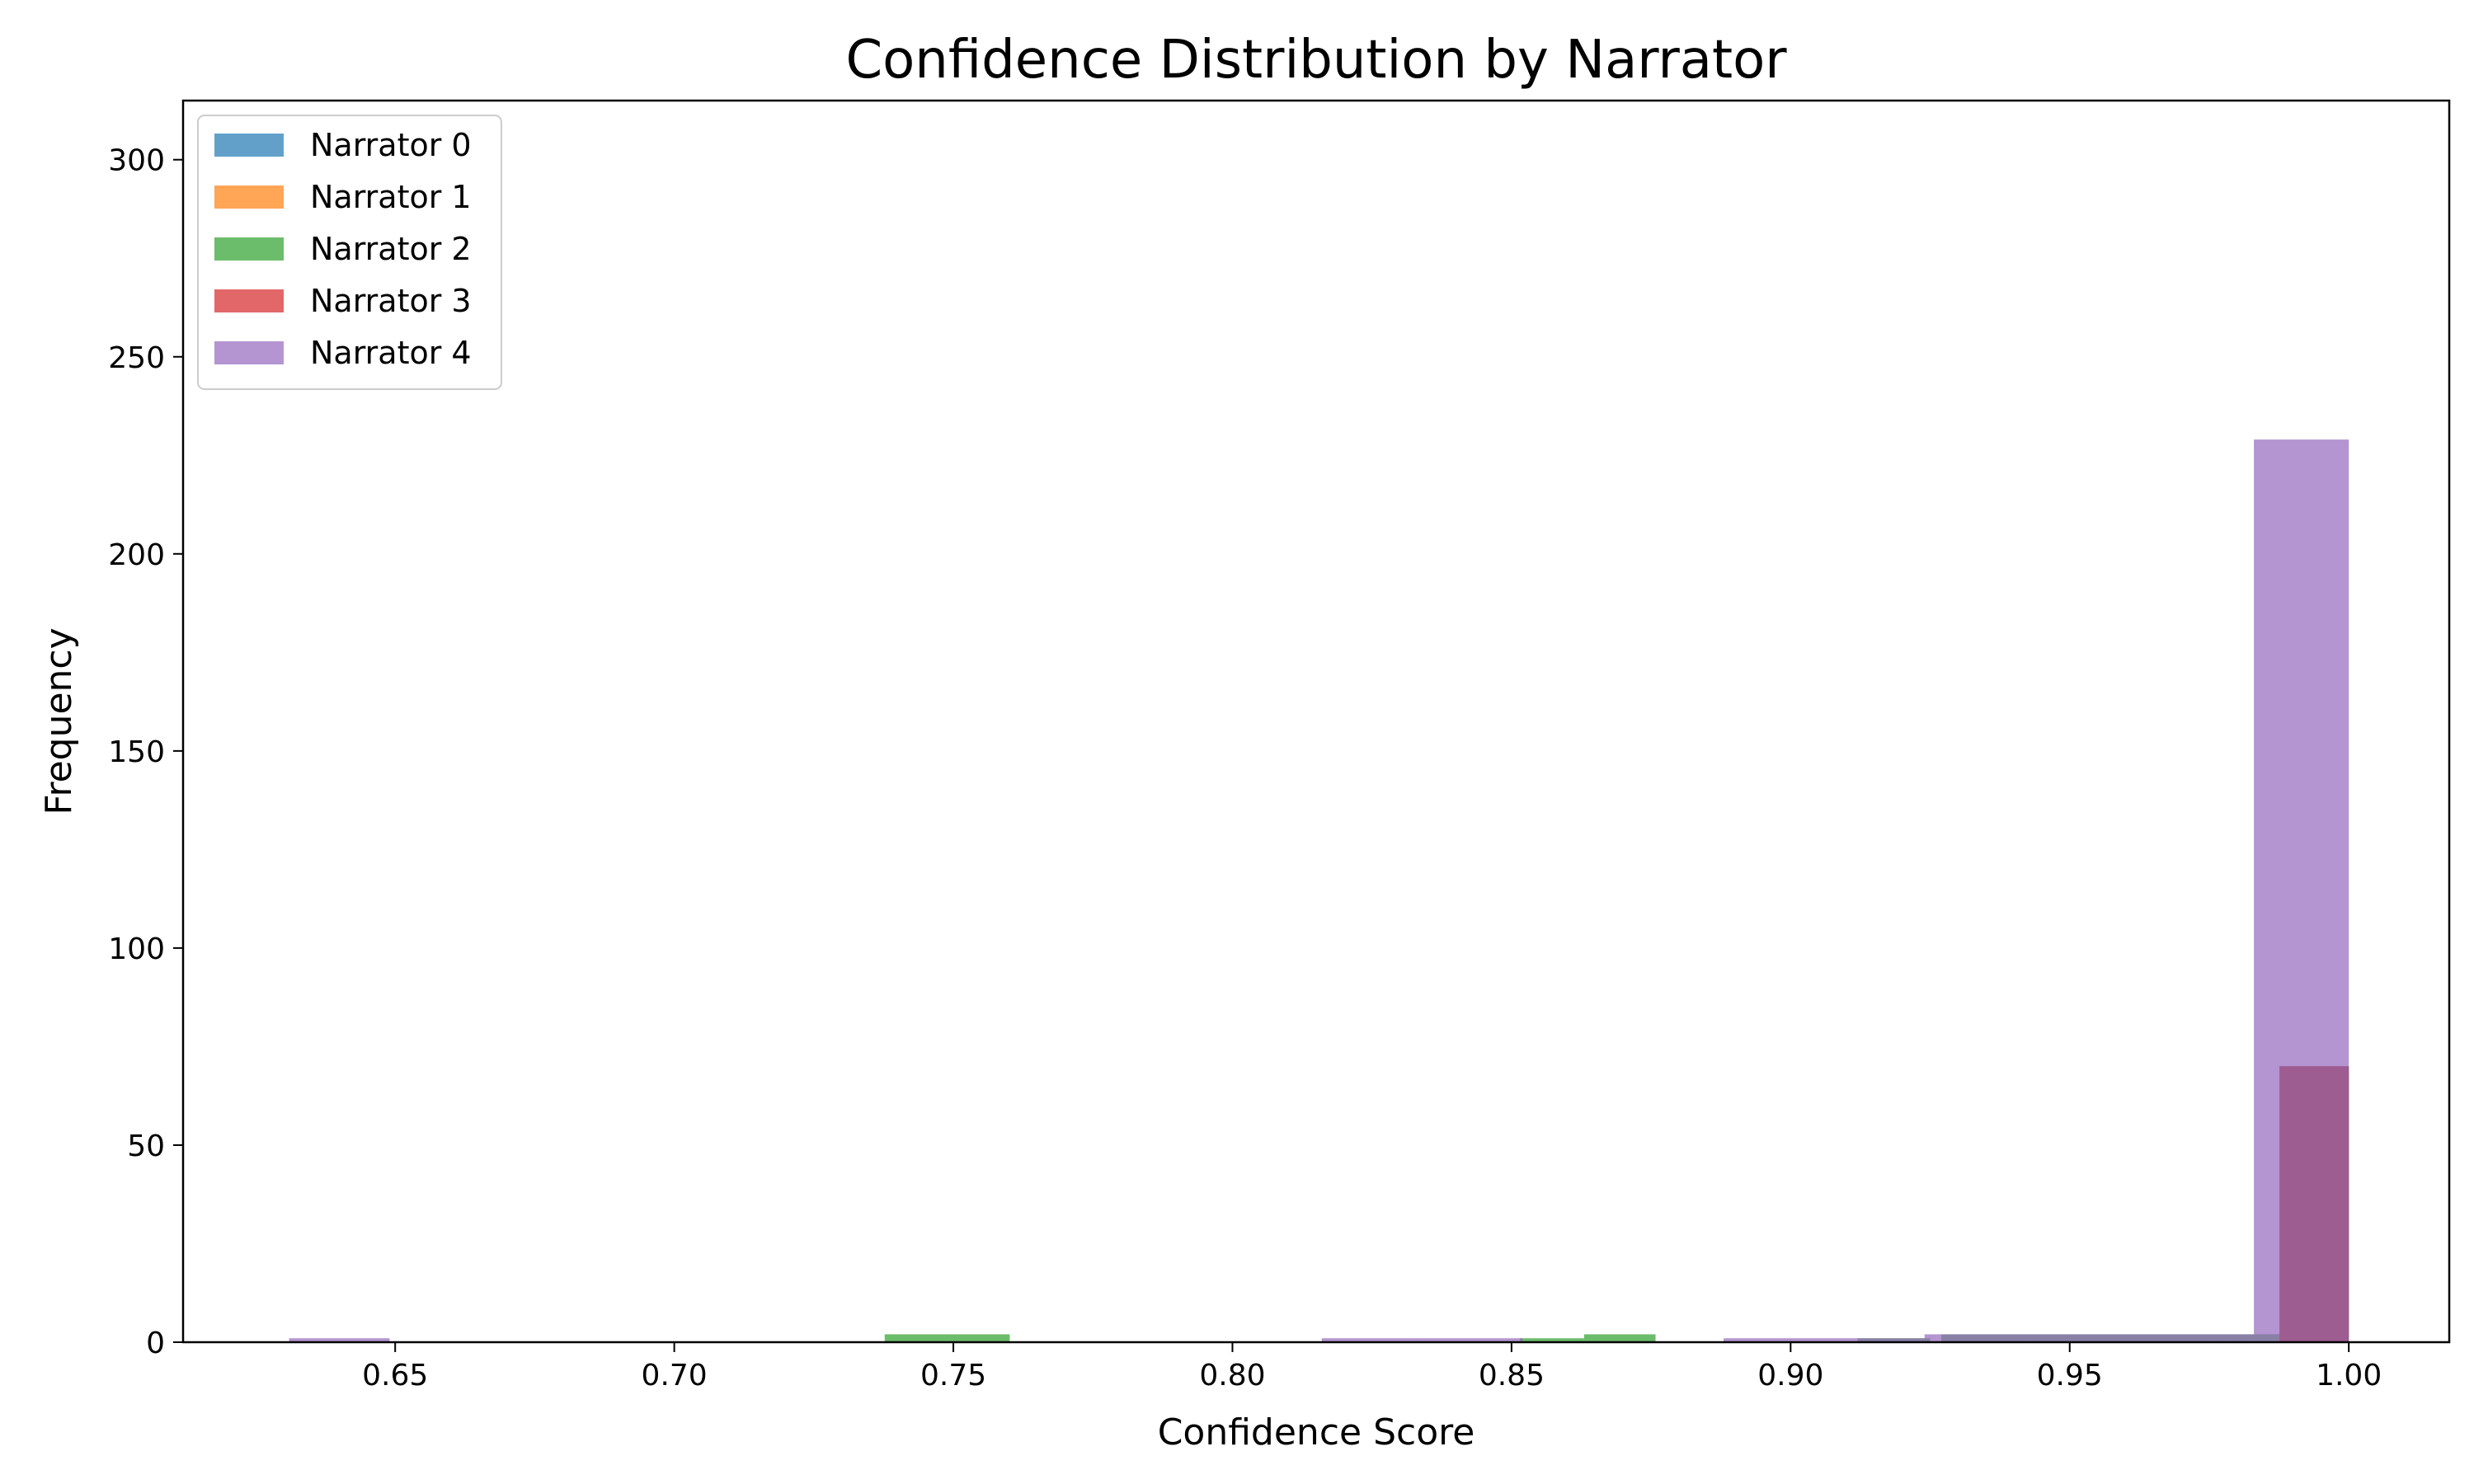 The height and width of the screenshot is (1484, 2474). What do you see at coordinates (391, 145) in the screenshot?
I see `legend-label: Narrator 0` at bounding box center [391, 145].